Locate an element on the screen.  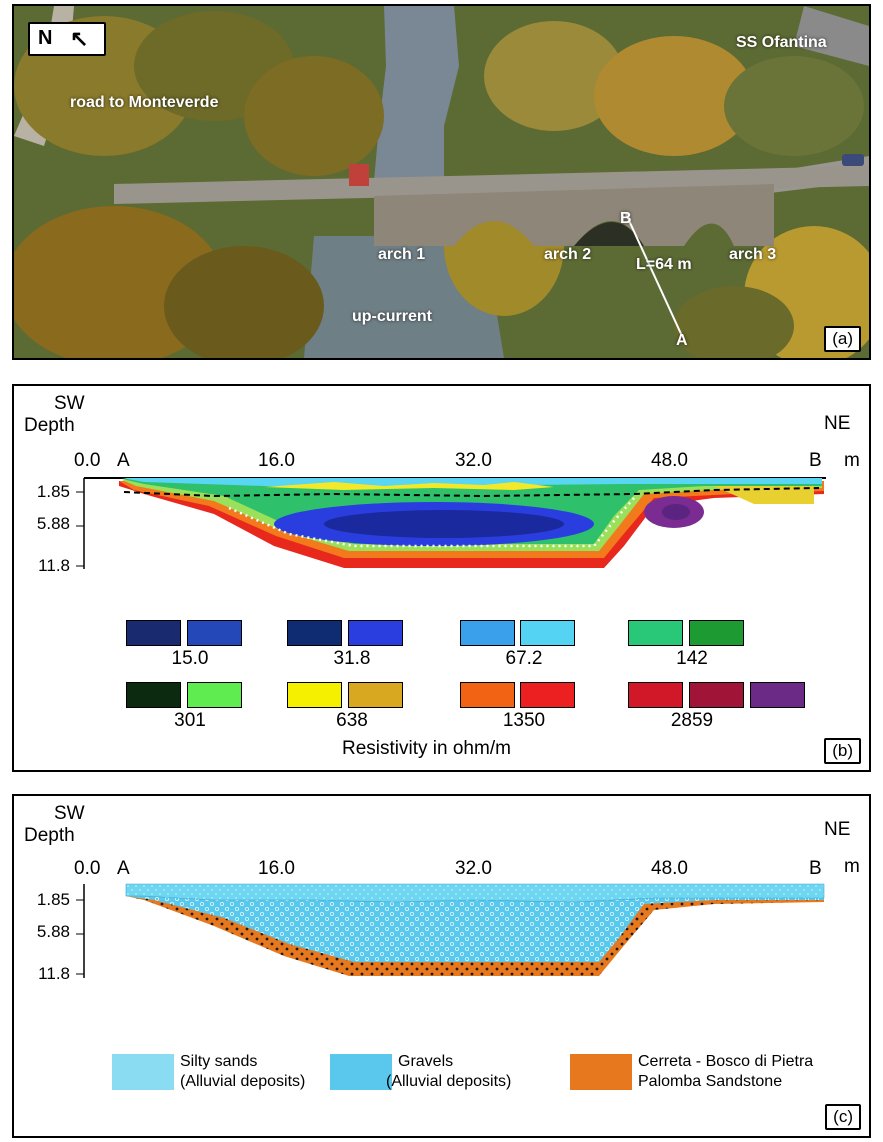
label-point-a: A is located at coordinates (682, 340).